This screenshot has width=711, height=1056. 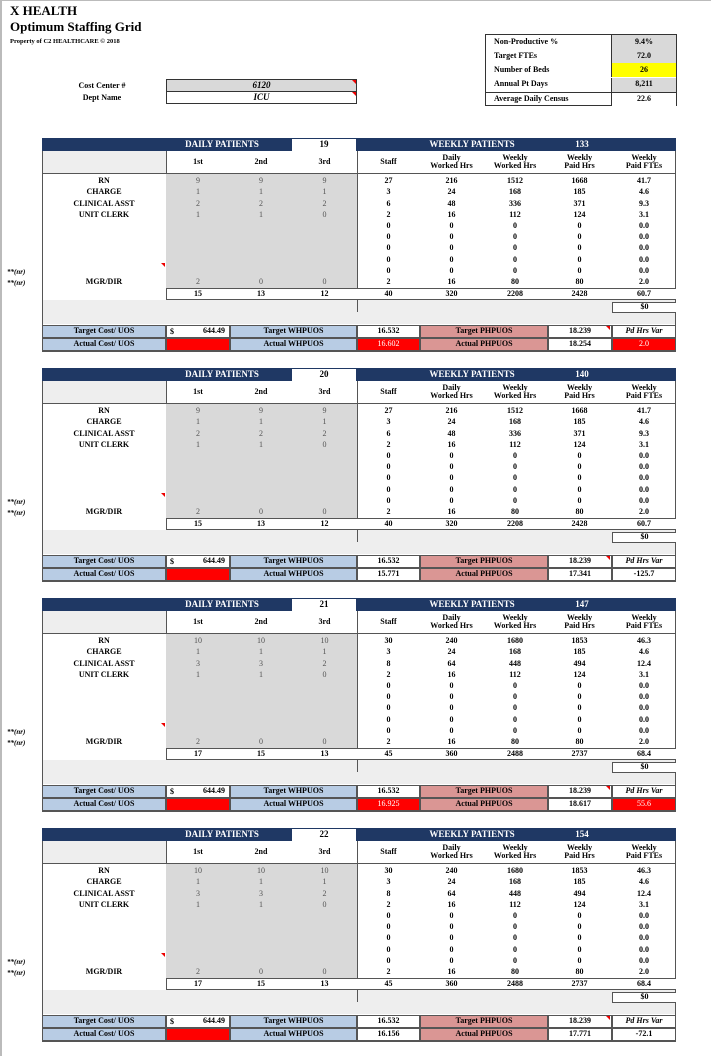 I want to click on daily-patients-value: 21, so click(x=324, y=605).